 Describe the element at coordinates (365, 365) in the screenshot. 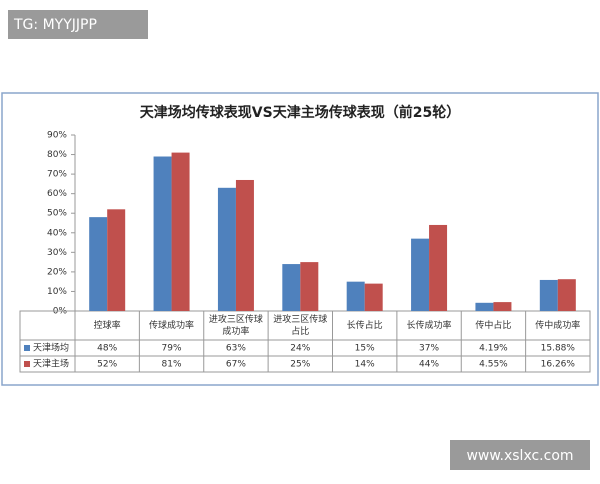

I see `data-label: 14%` at that location.